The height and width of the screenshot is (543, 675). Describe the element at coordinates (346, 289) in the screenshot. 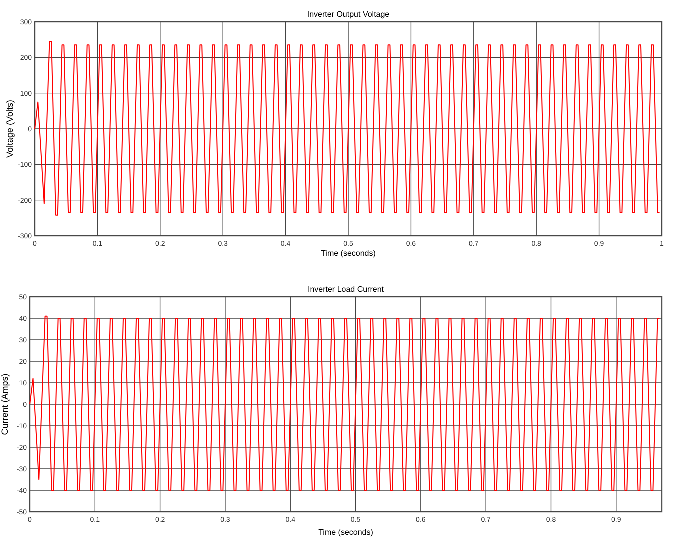

I see `chart-title: Inverter Load Current` at that location.